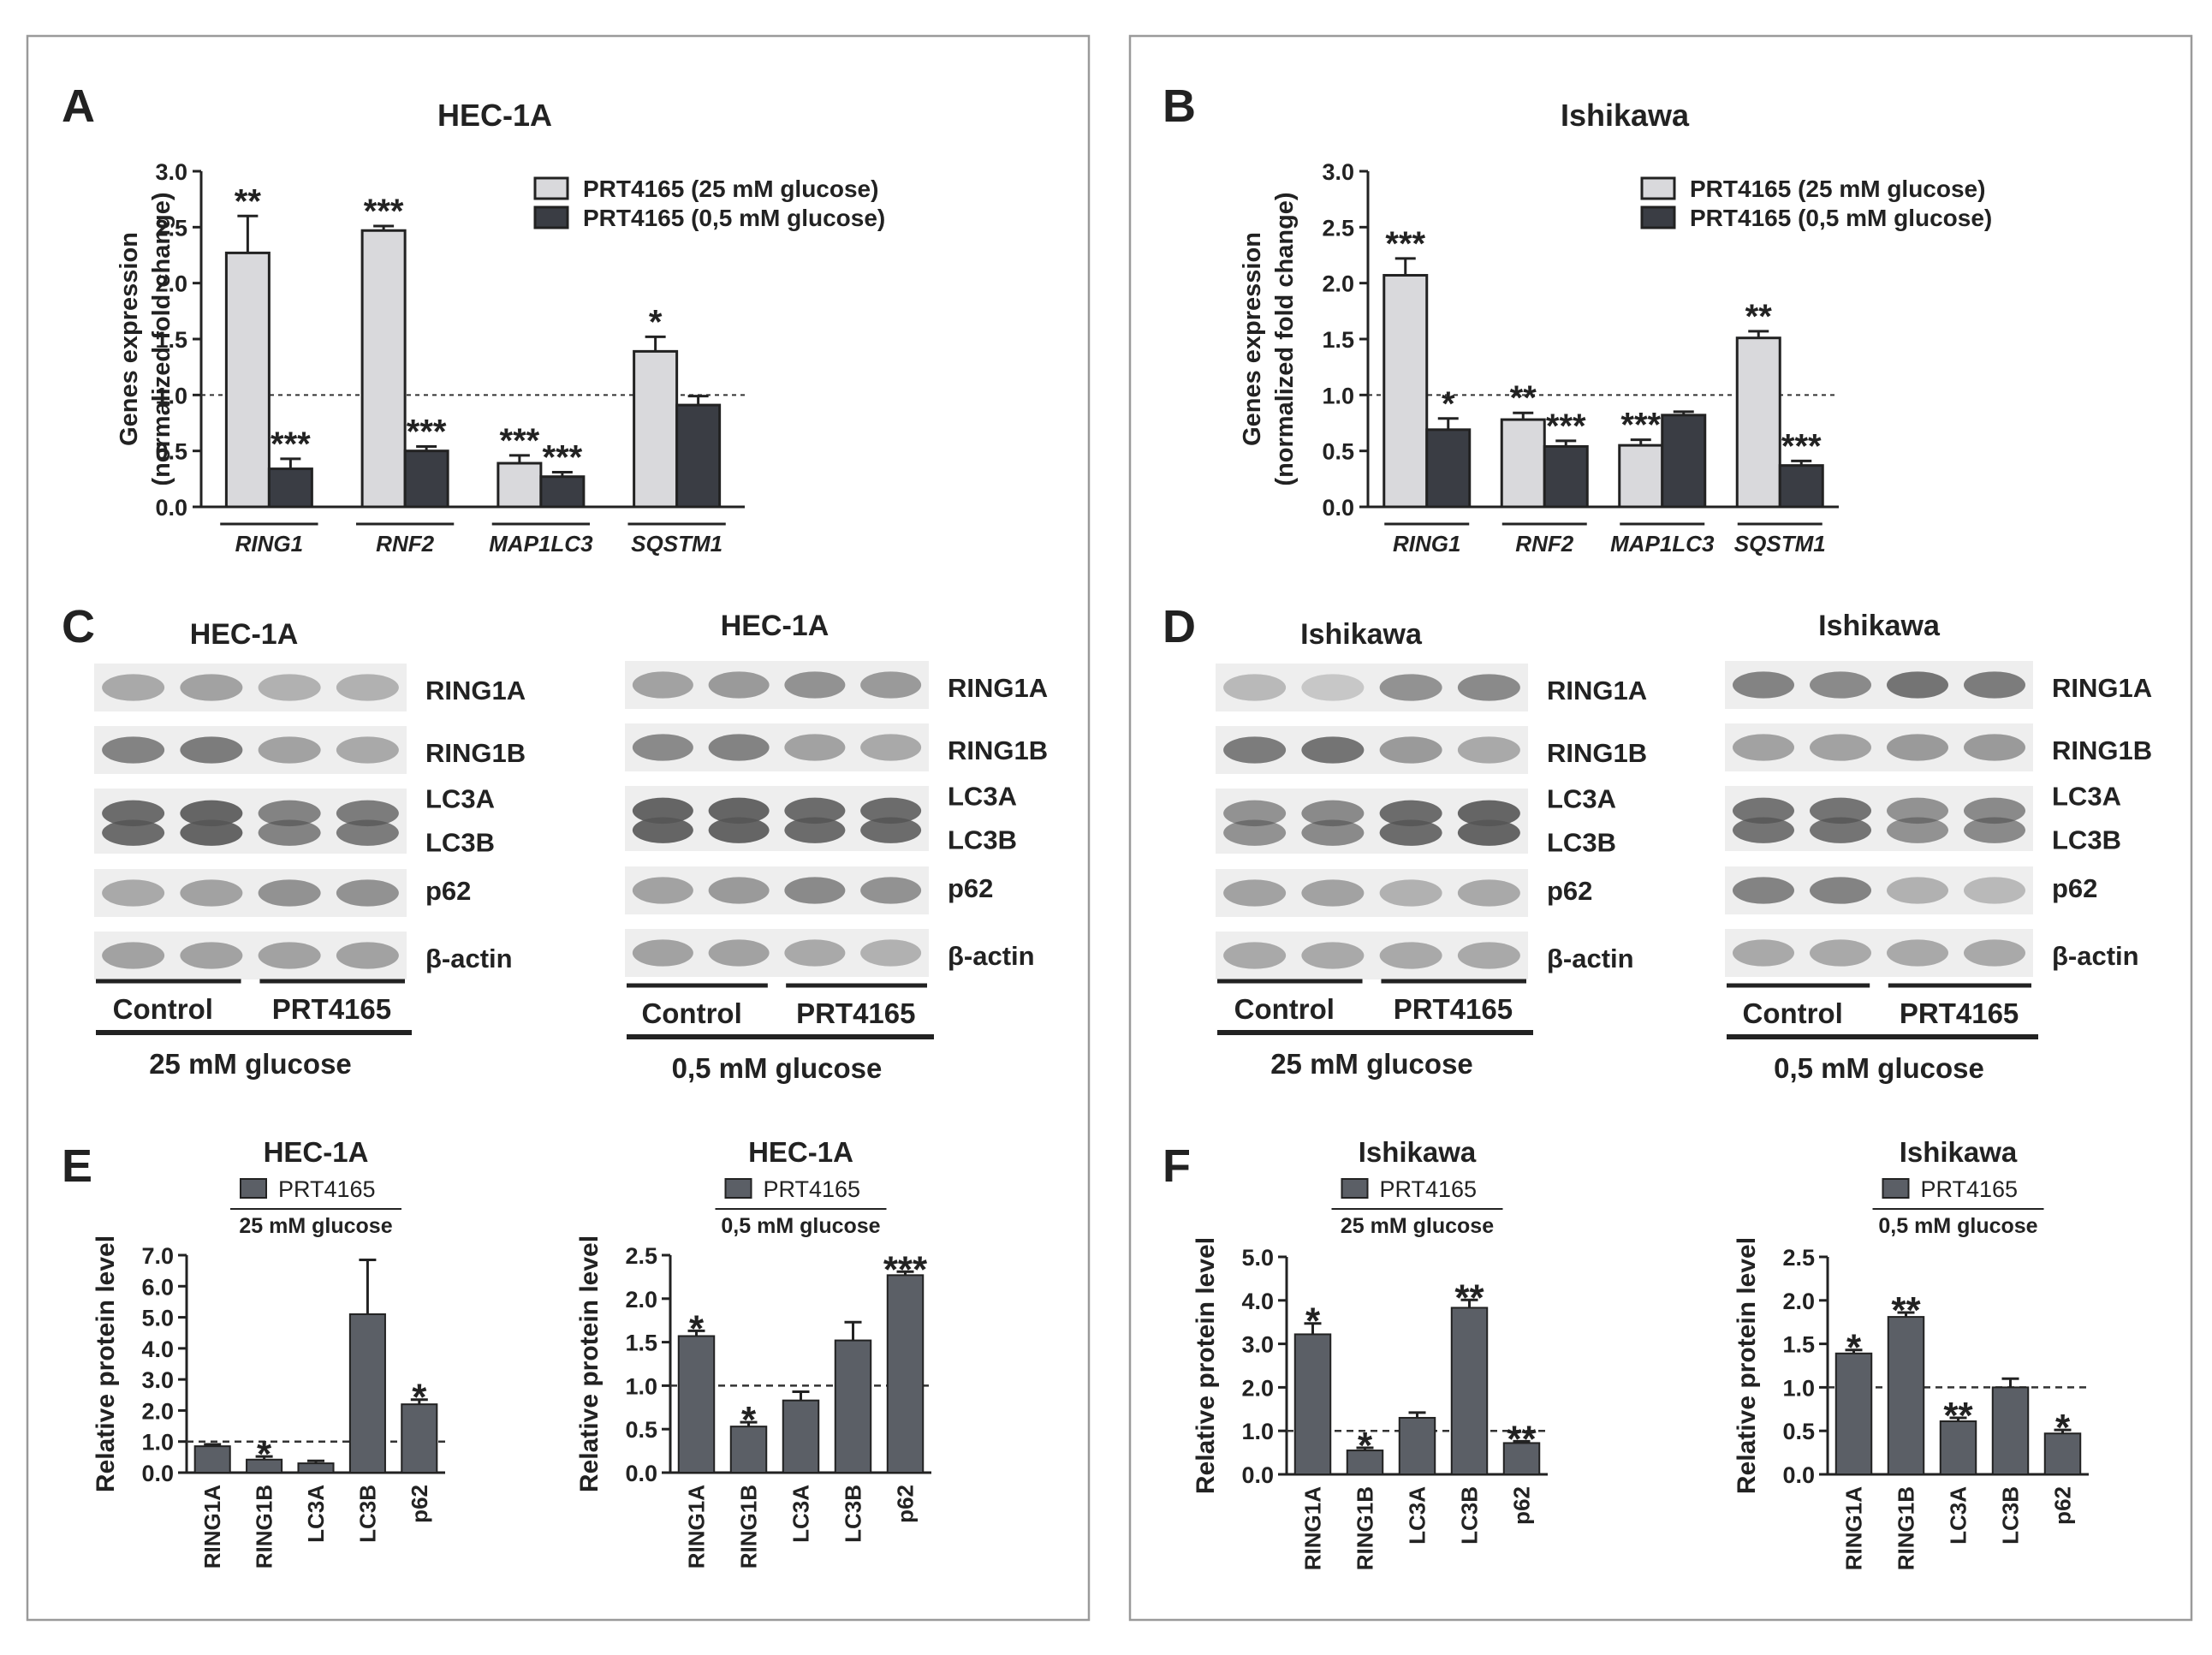 The height and width of the screenshot is (1655, 2212). What do you see at coordinates (158, 1318) in the screenshot?
I see `y-tick-label: 5.0` at bounding box center [158, 1318].